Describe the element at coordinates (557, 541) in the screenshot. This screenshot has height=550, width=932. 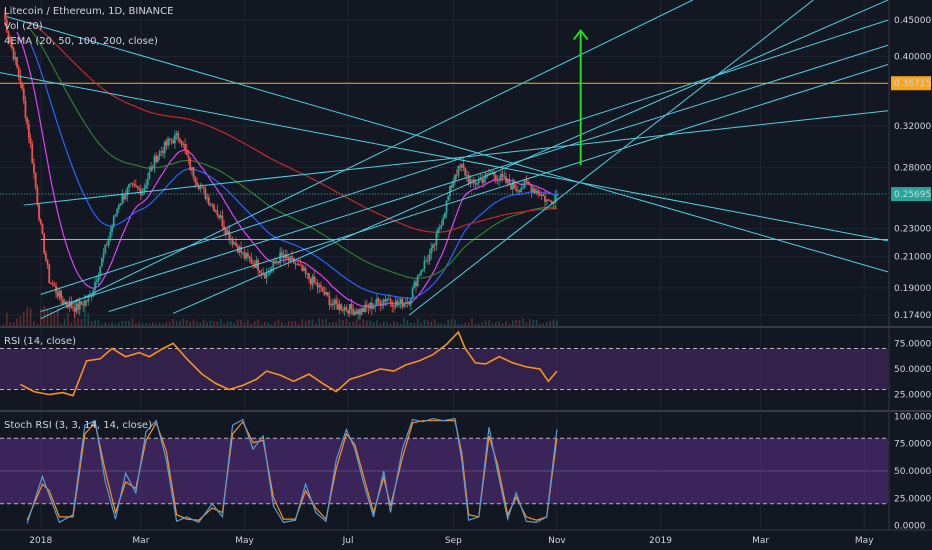
I see `time-axis-tick: Nov` at that location.